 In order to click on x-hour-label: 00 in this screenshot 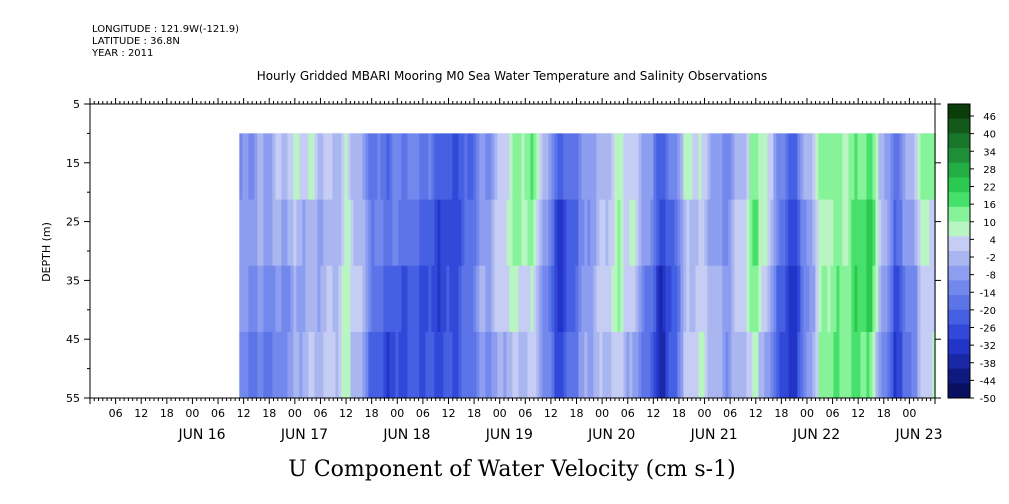, I will do `click(295, 413)`.